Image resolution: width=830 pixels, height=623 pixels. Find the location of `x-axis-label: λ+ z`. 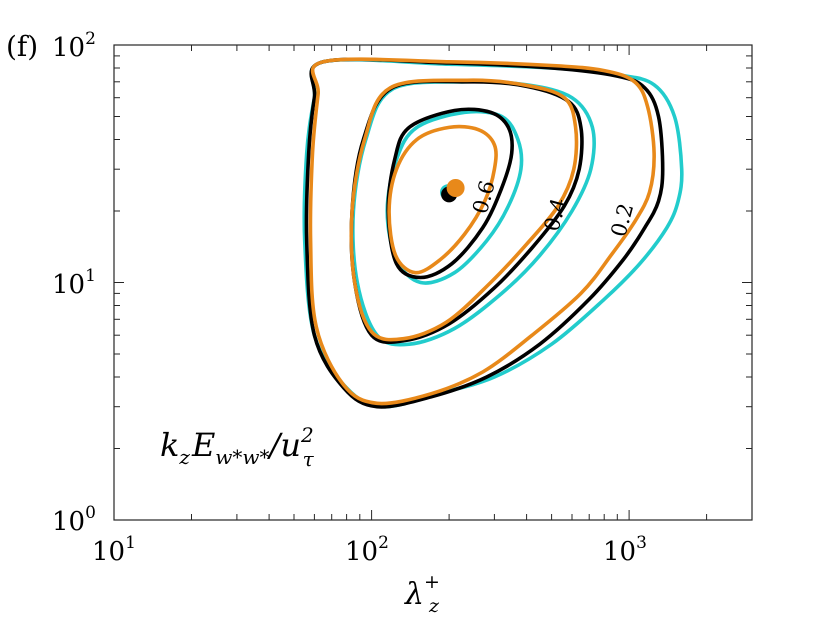

x-axis-label: λ+ z is located at coordinates (422, 594).